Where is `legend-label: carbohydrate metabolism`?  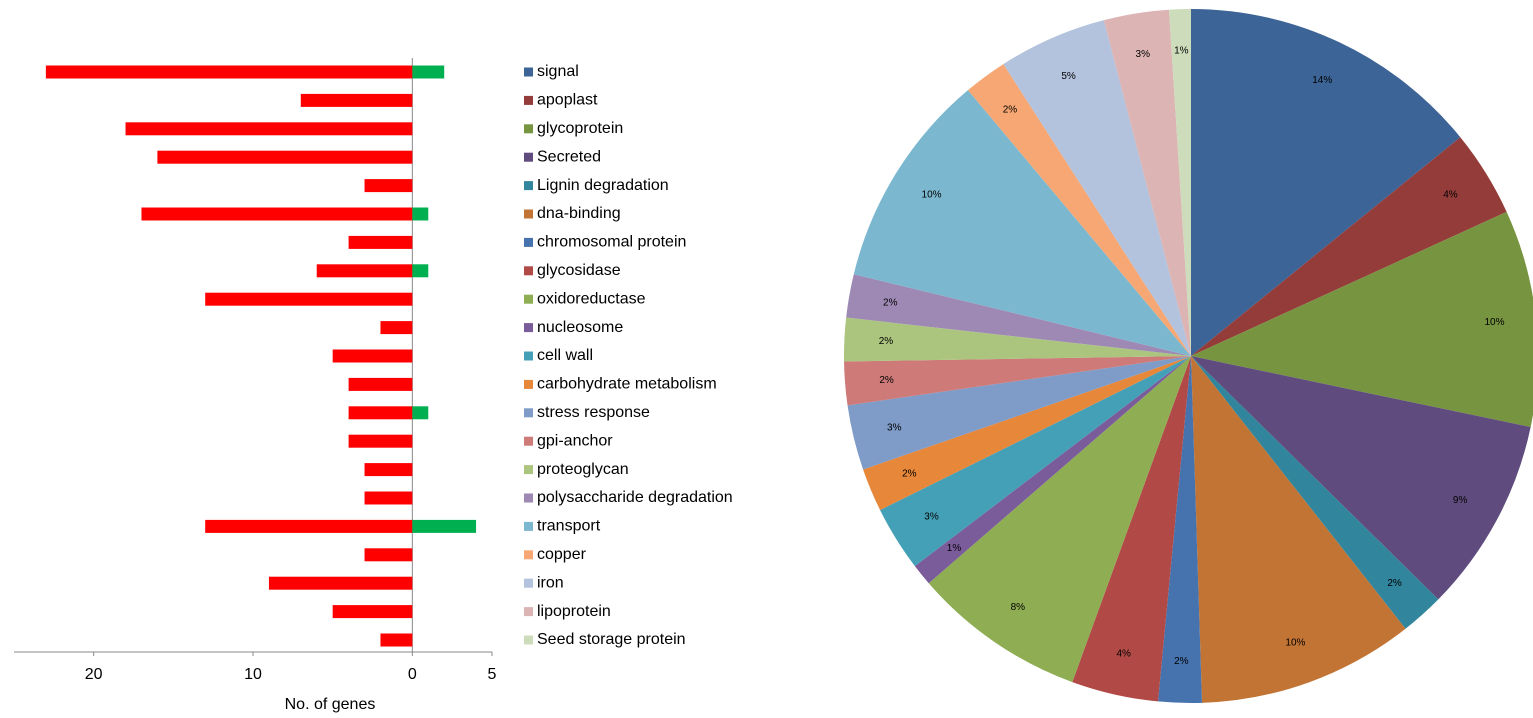 legend-label: carbohydrate metabolism is located at coordinates (627, 384).